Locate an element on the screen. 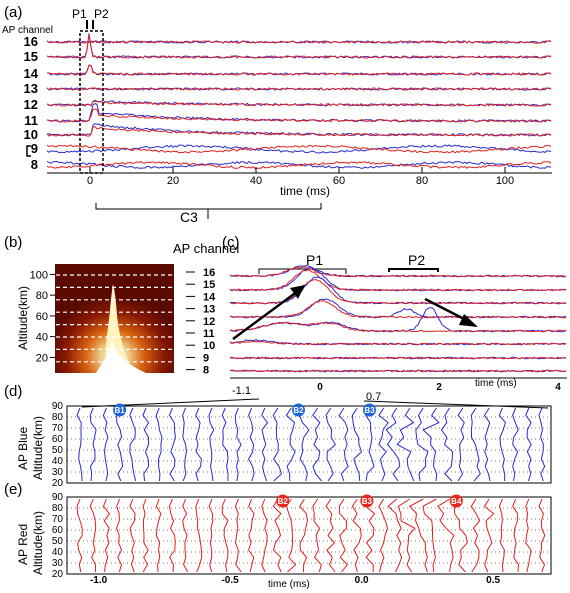 The width and height of the screenshot is (570, 593). trace-a-ch13-red is located at coordinates (299, 89).